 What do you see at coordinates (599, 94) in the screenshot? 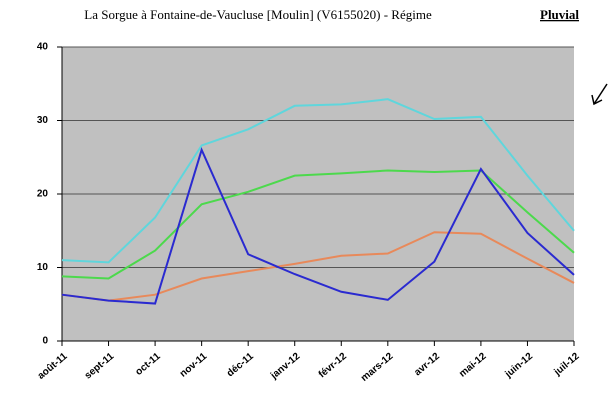
I see `arrow` at bounding box center [599, 94].